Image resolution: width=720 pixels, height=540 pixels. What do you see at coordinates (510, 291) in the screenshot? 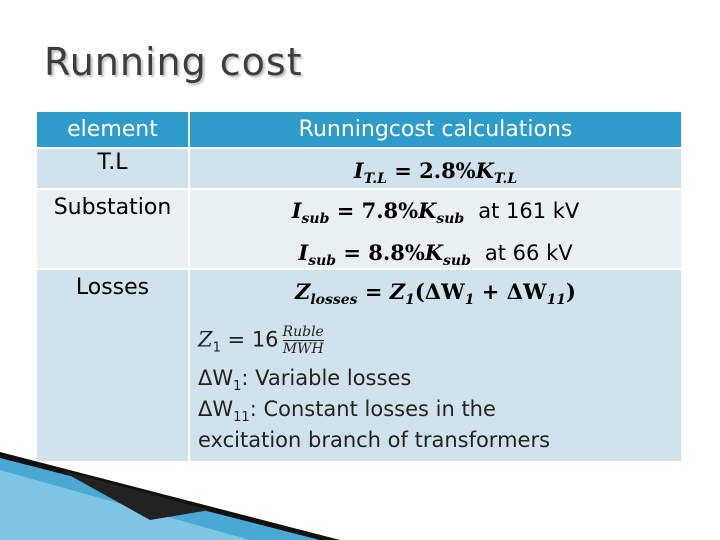
I see `text: + ΔW` at bounding box center [510, 291].